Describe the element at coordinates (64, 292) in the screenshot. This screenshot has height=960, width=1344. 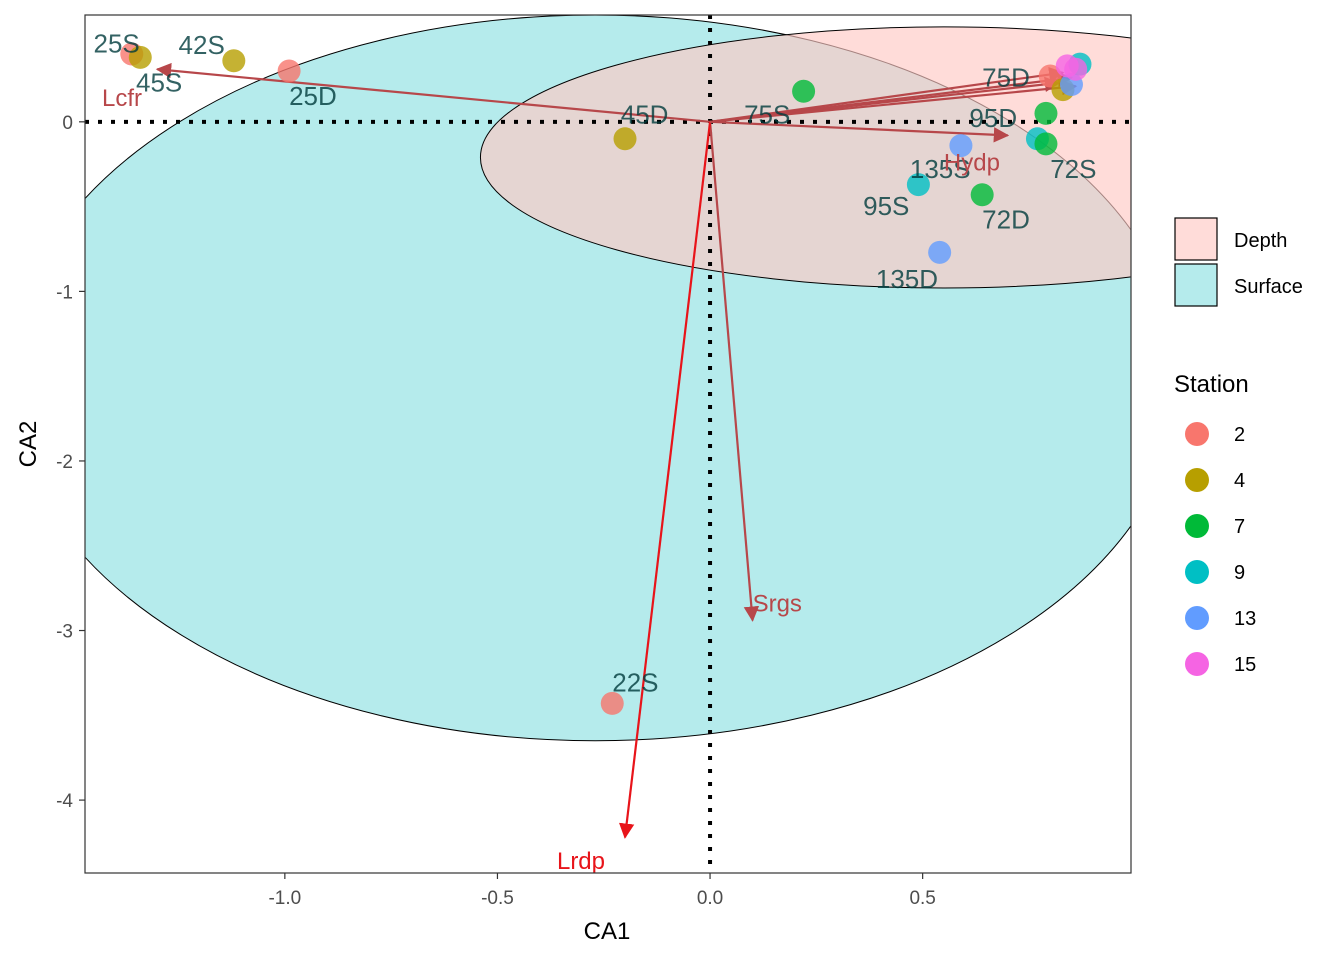
I see `y-tick-label: -1` at that location.